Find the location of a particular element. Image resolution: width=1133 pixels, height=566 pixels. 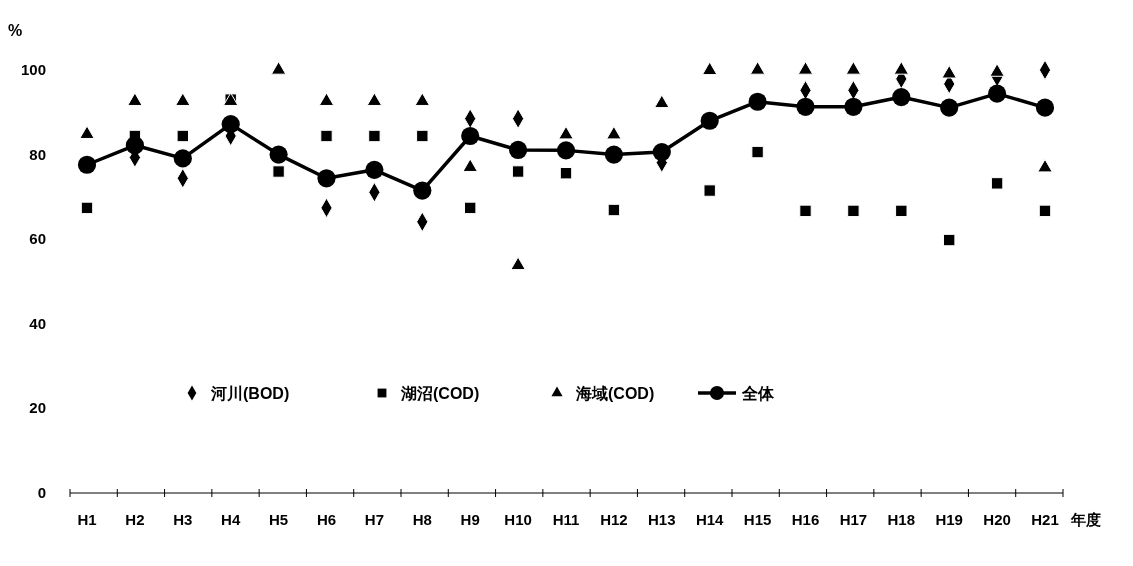

y-tick-label: 40 is located at coordinates (37, 323).